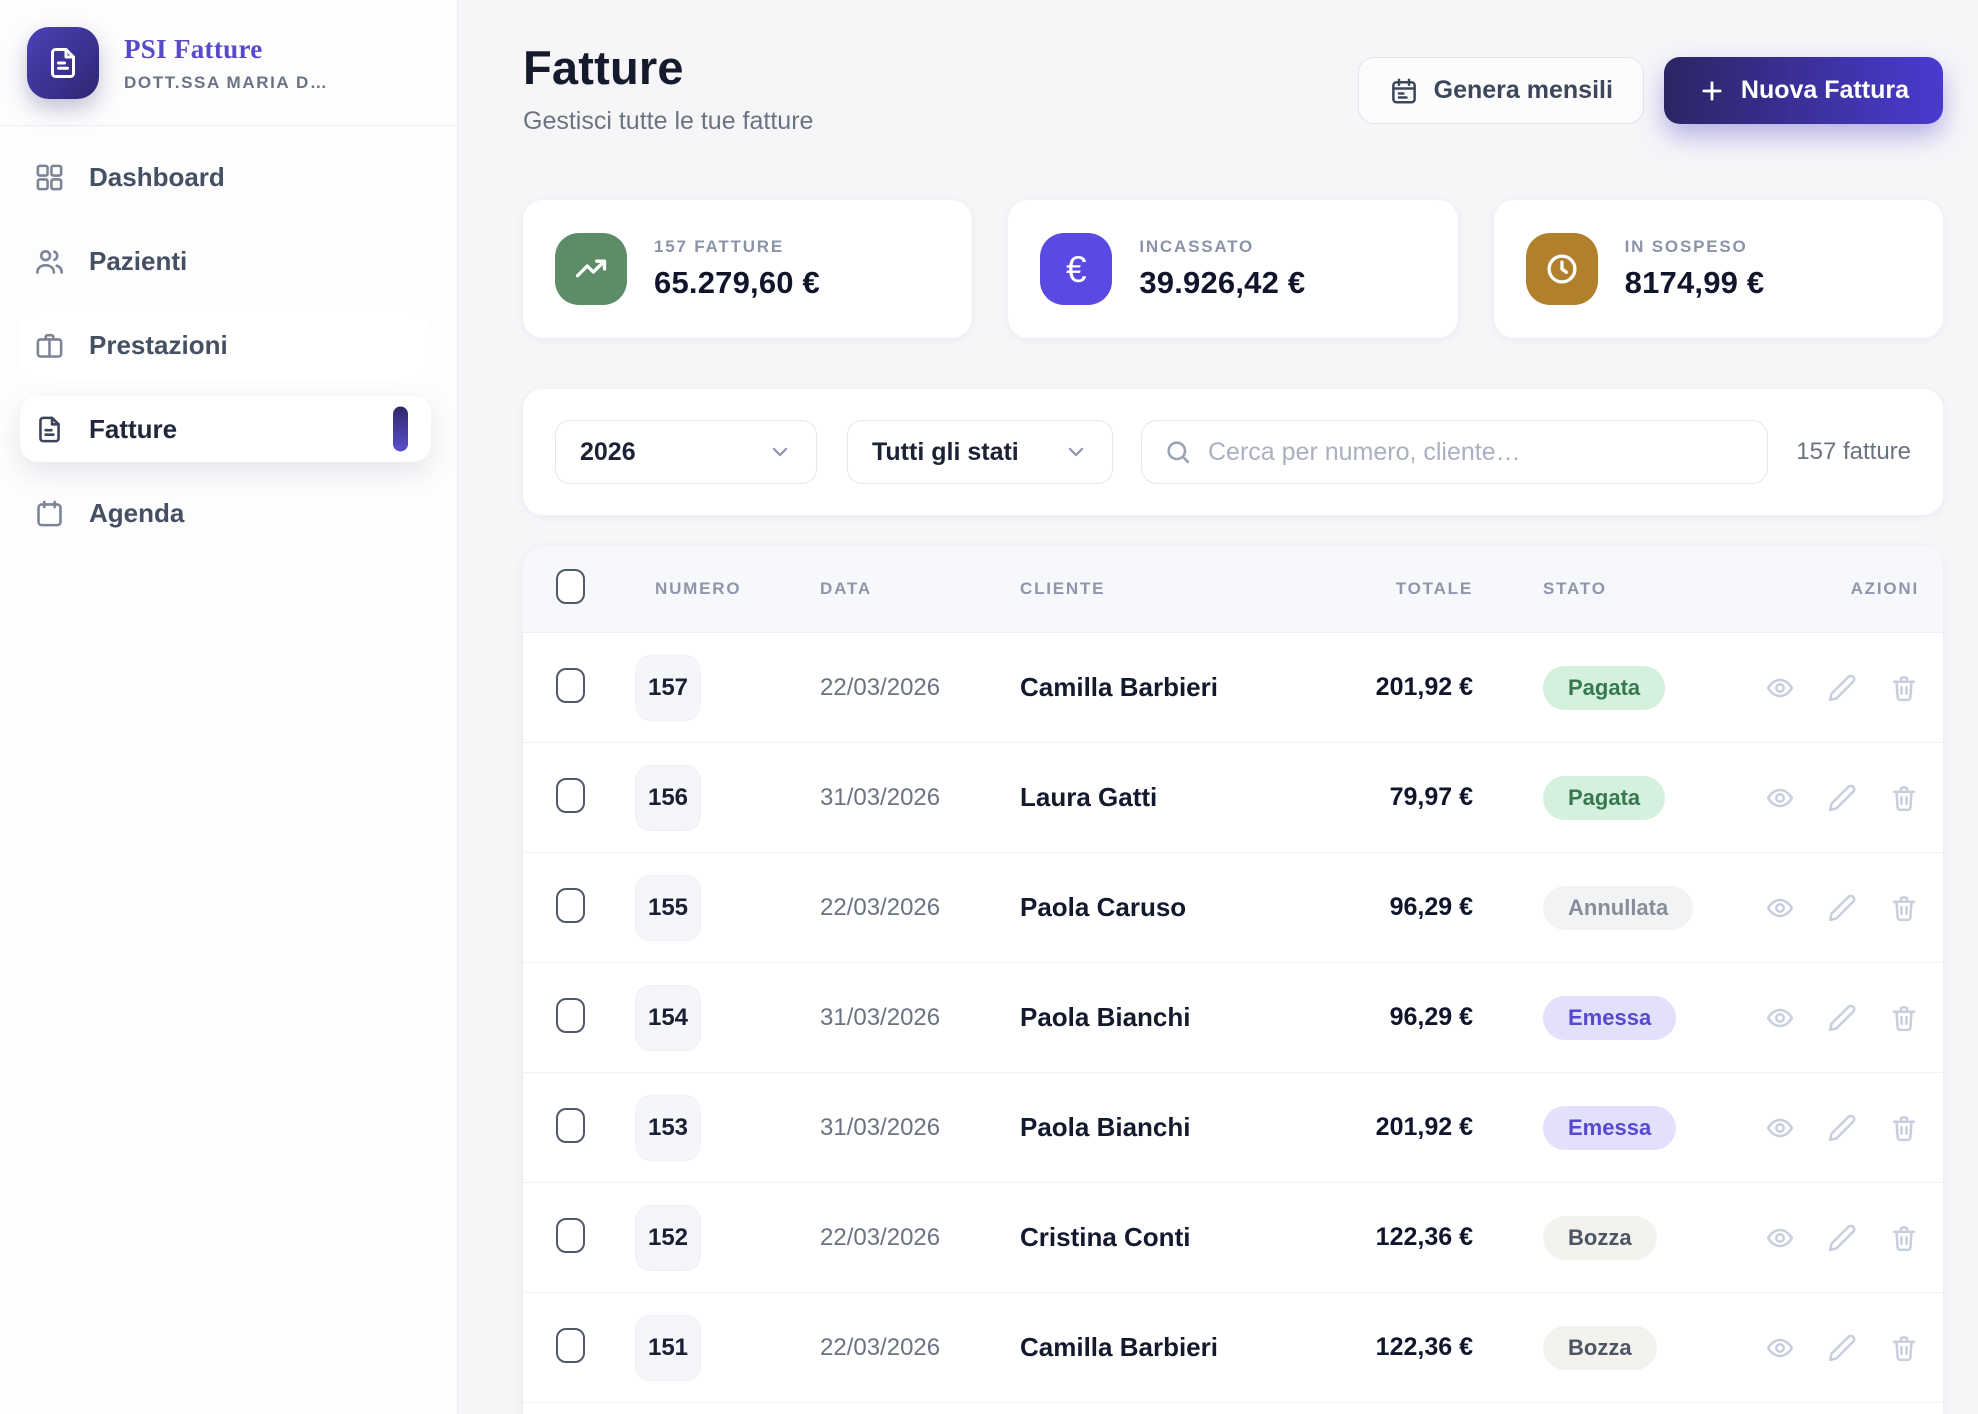 This screenshot has width=1978, height=1414. What do you see at coordinates (595, 589) in the screenshot?
I see `select-all-cell` at bounding box center [595, 589].